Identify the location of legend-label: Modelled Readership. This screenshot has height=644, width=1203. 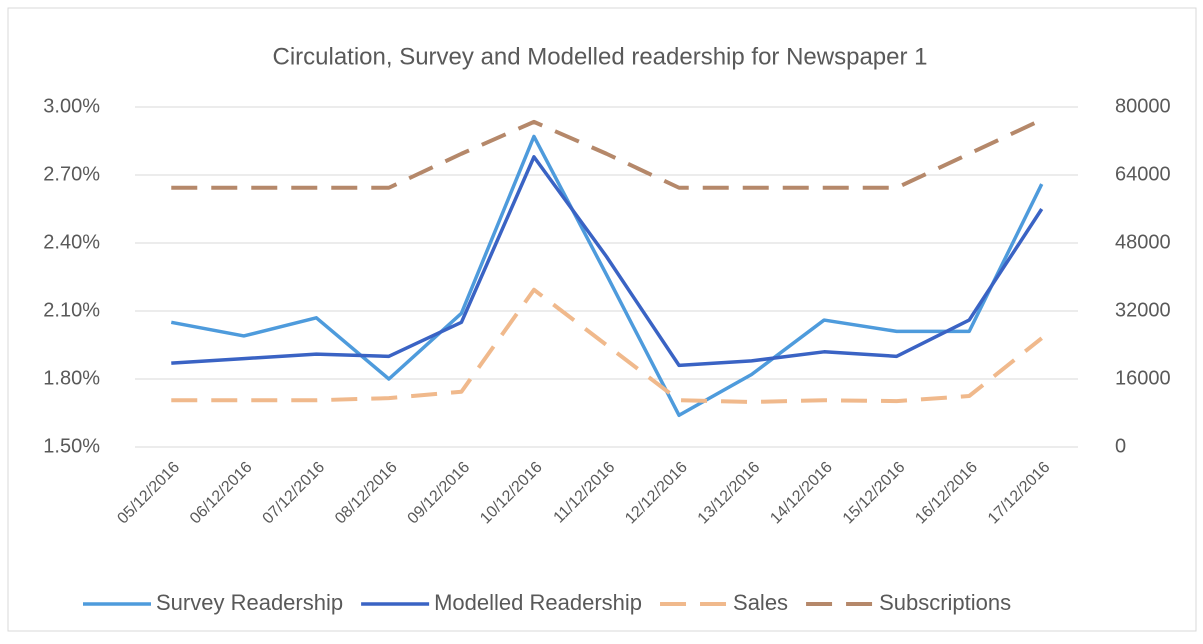
(538, 602).